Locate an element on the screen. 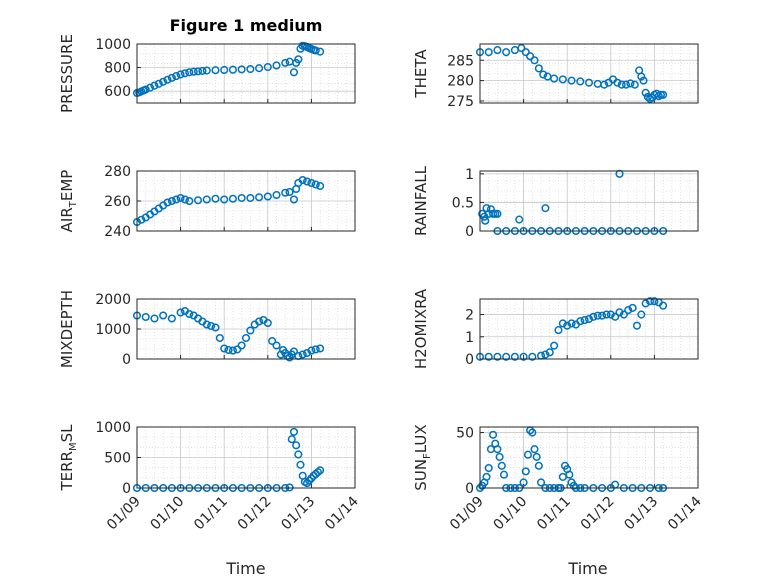 This screenshot has height=583, width=778. figure-title: Figure 1 medium is located at coordinates (246, 25).